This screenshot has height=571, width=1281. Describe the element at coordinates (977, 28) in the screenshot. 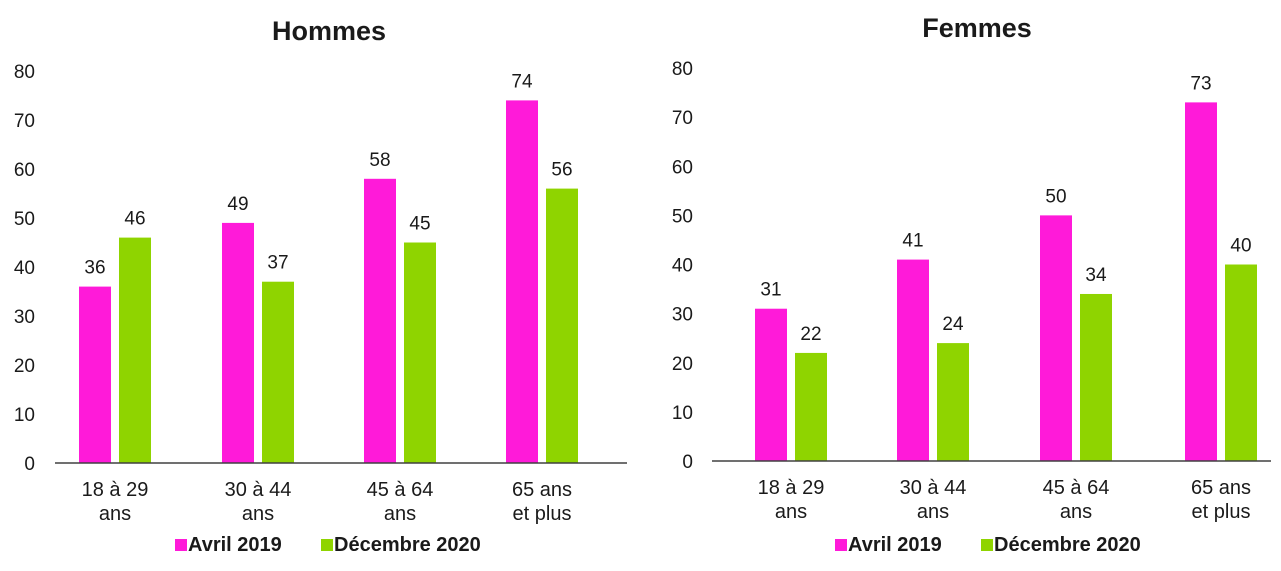

I see `chart-title: Femmes` at that location.